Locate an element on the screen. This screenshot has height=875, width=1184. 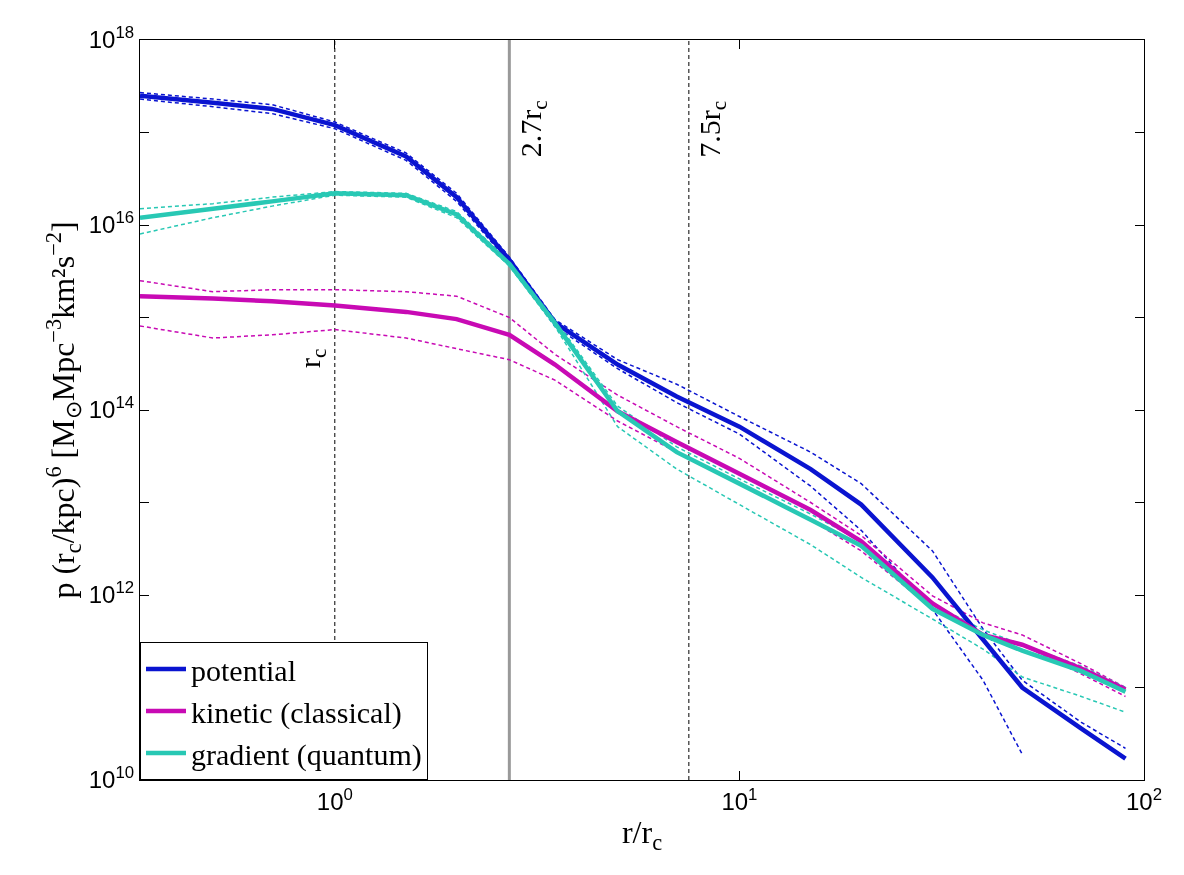
legend-label: gradient (quantum) is located at coordinates (306, 754).